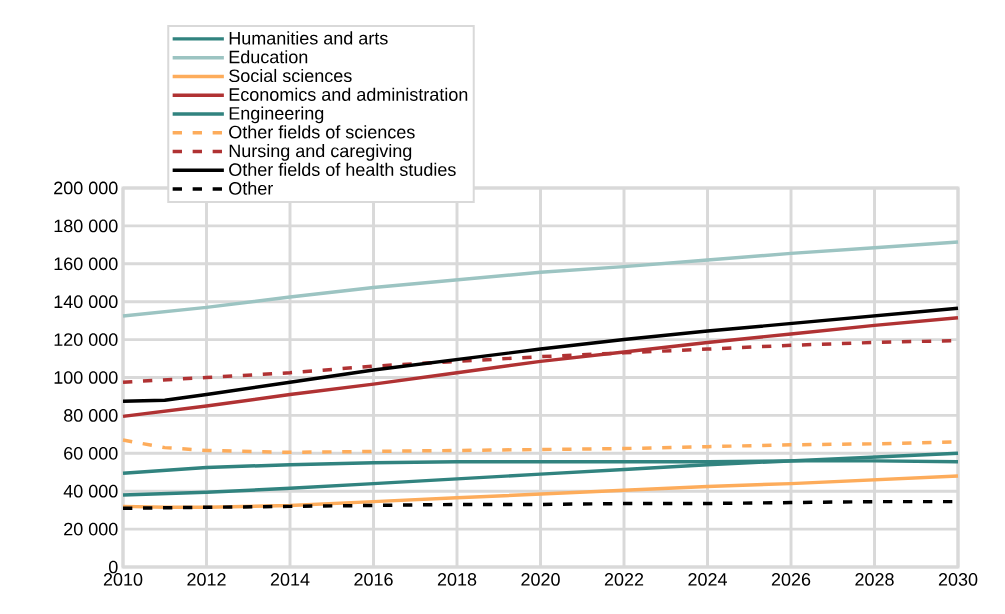 The height and width of the screenshot is (614, 1005). Describe the element at coordinates (90, 491) in the screenshot. I see `y-tick-label: 40 000` at that location.